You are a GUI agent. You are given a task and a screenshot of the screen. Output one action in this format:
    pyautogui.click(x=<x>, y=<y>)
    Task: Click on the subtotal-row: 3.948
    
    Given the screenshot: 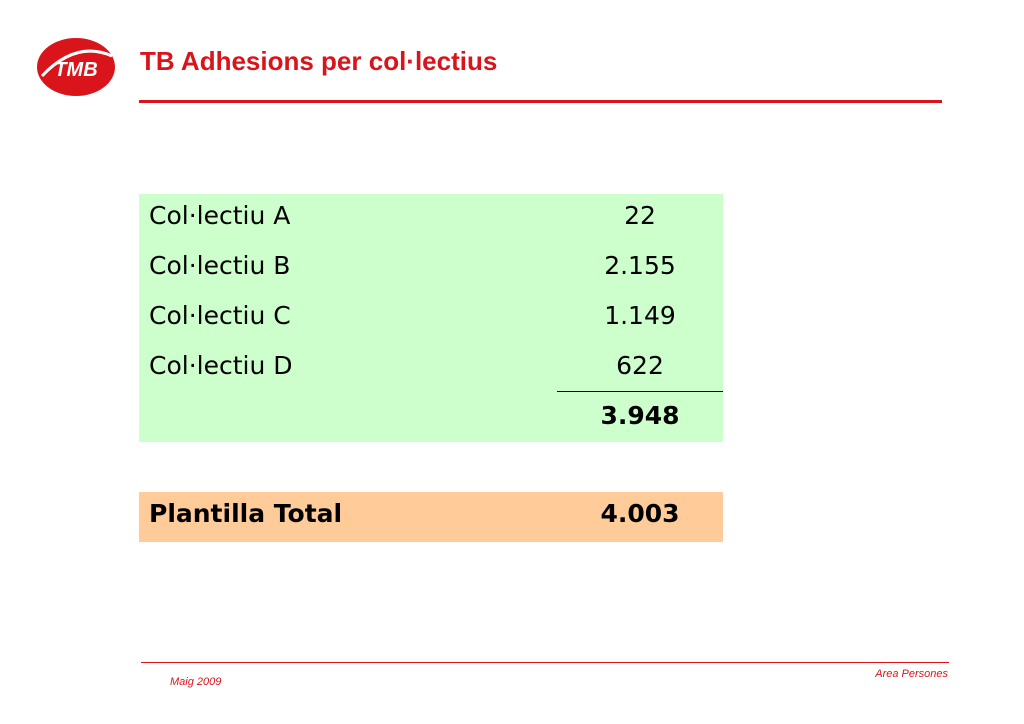 What is the action you would take?
    pyautogui.click(x=431, y=419)
    